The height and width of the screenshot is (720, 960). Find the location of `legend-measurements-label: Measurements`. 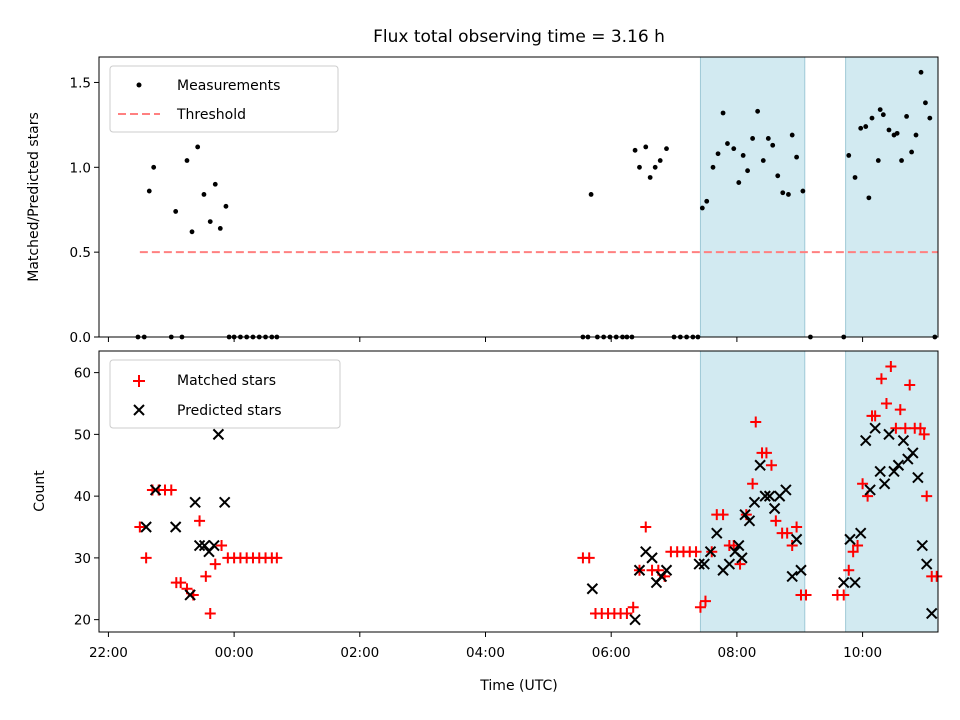

legend-measurements-label: Measurements is located at coordinates (228, 86).